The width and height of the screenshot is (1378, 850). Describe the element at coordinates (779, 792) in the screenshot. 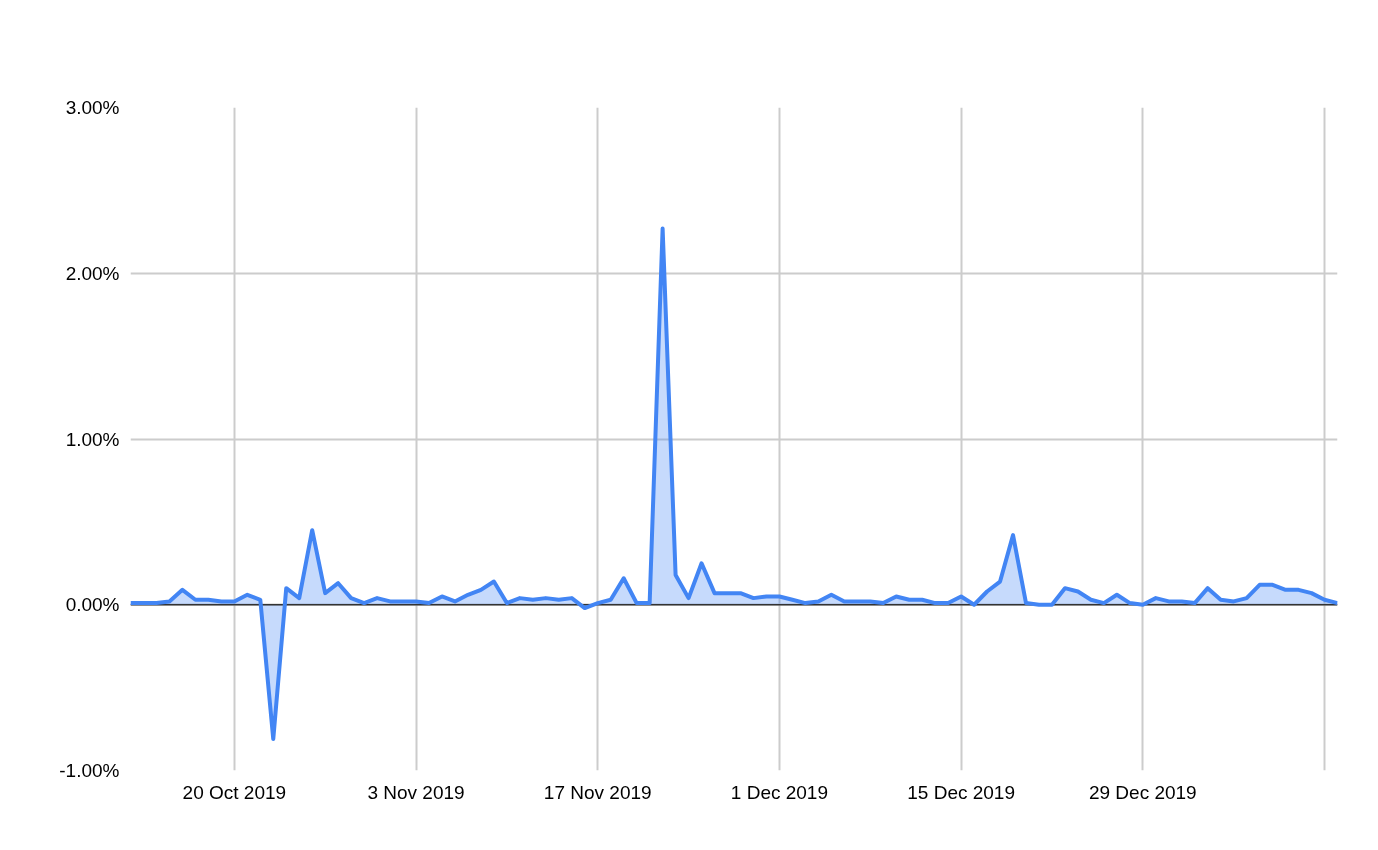

I see `x-tick-label: 1 Dec 2019` at that location.